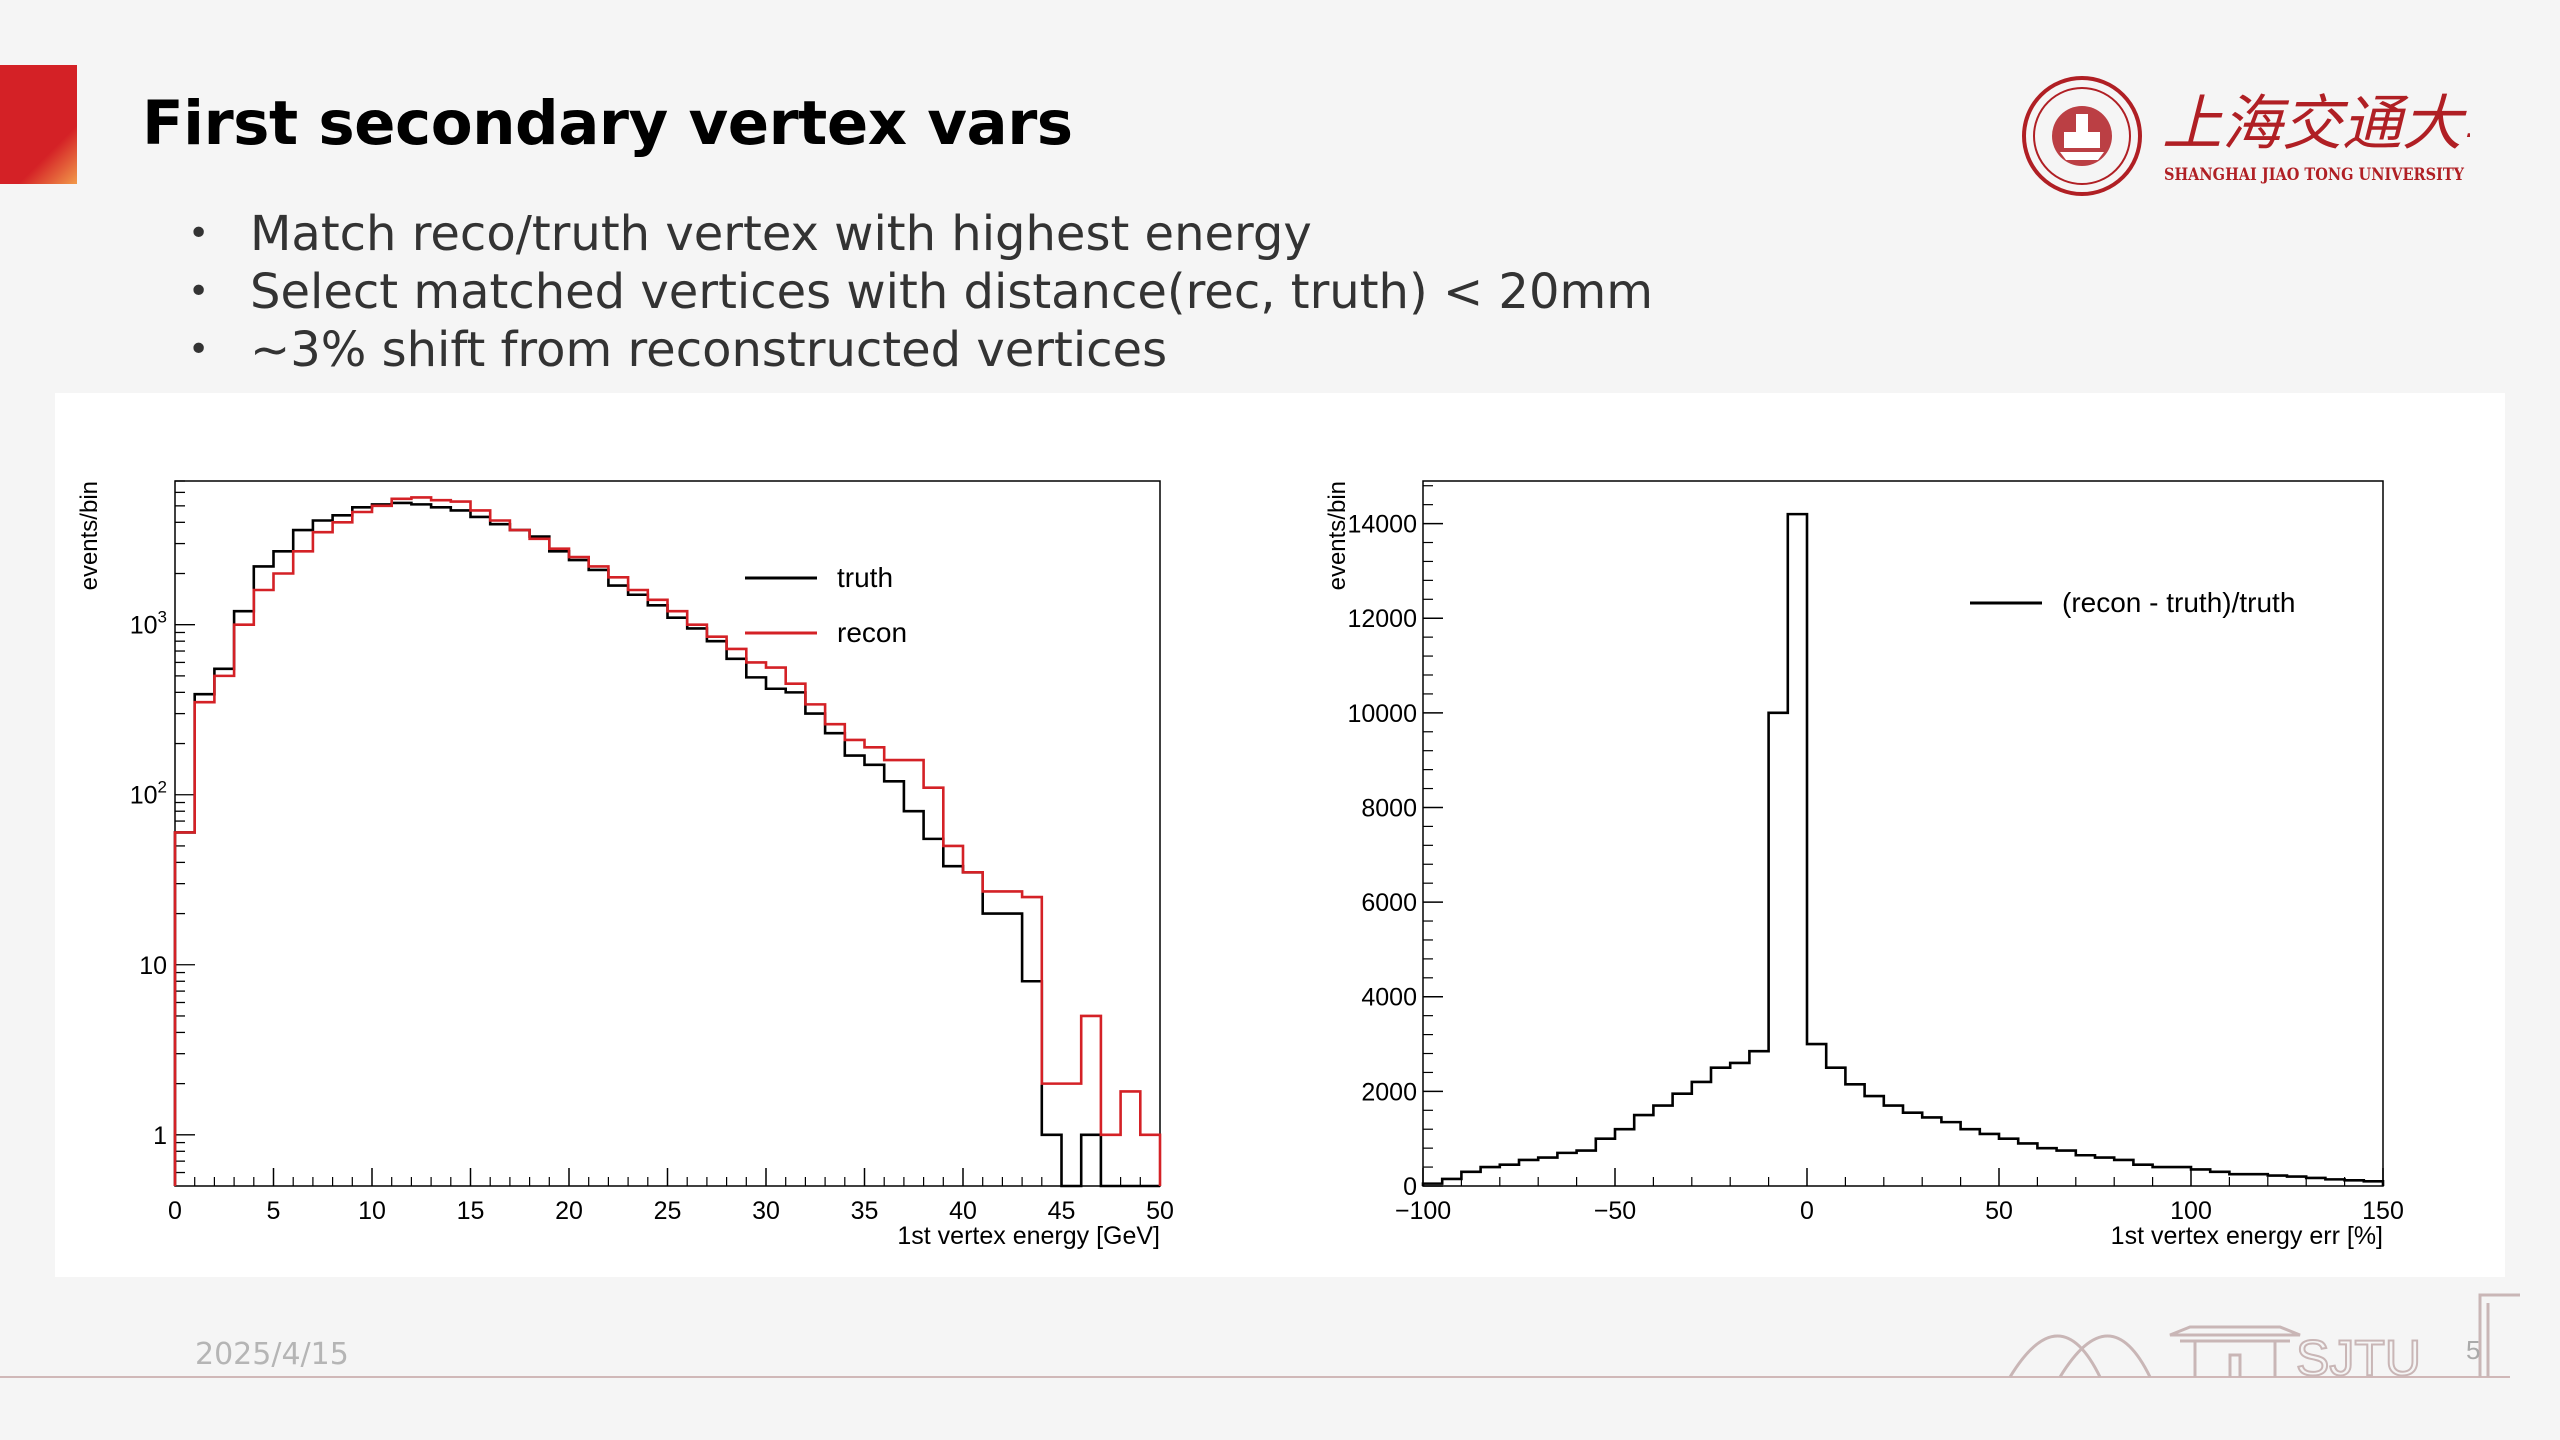 This screenshot has height=1440, width=2560. What do you see at coordinates (148, 794) in the screenshot?
I see `y-tick-label: 10²` at bounding box center [148, 794].